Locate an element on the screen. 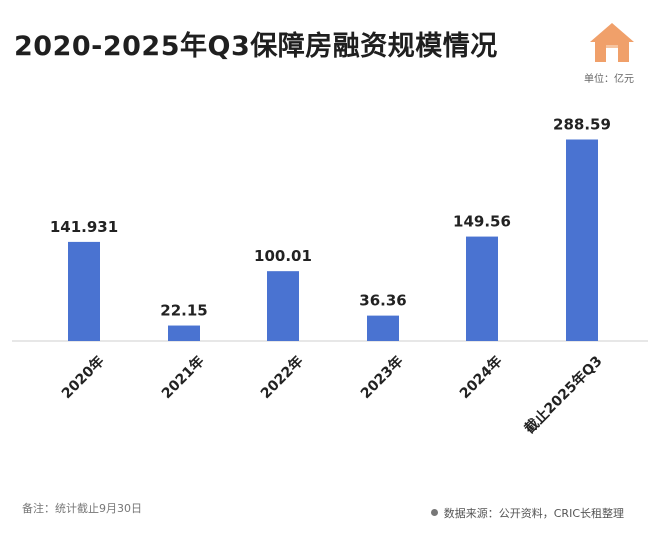  x-tick-label: 2023年 is located at coordinates (381, 377).